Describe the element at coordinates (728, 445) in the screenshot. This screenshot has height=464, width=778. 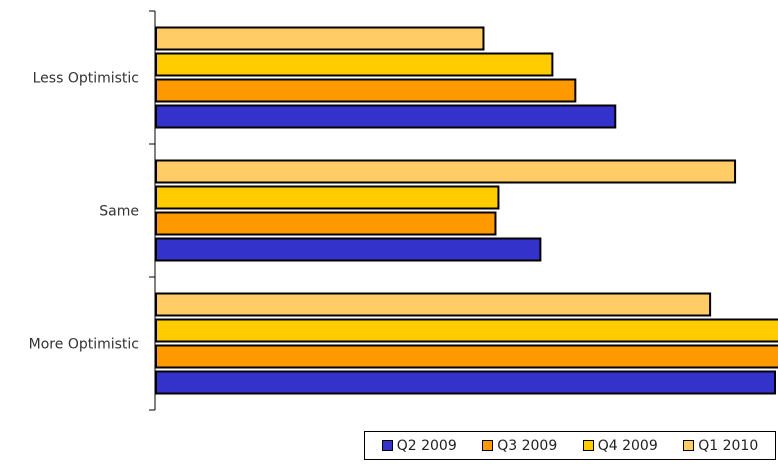
I see `legend-label: Q1 2010` at that location.